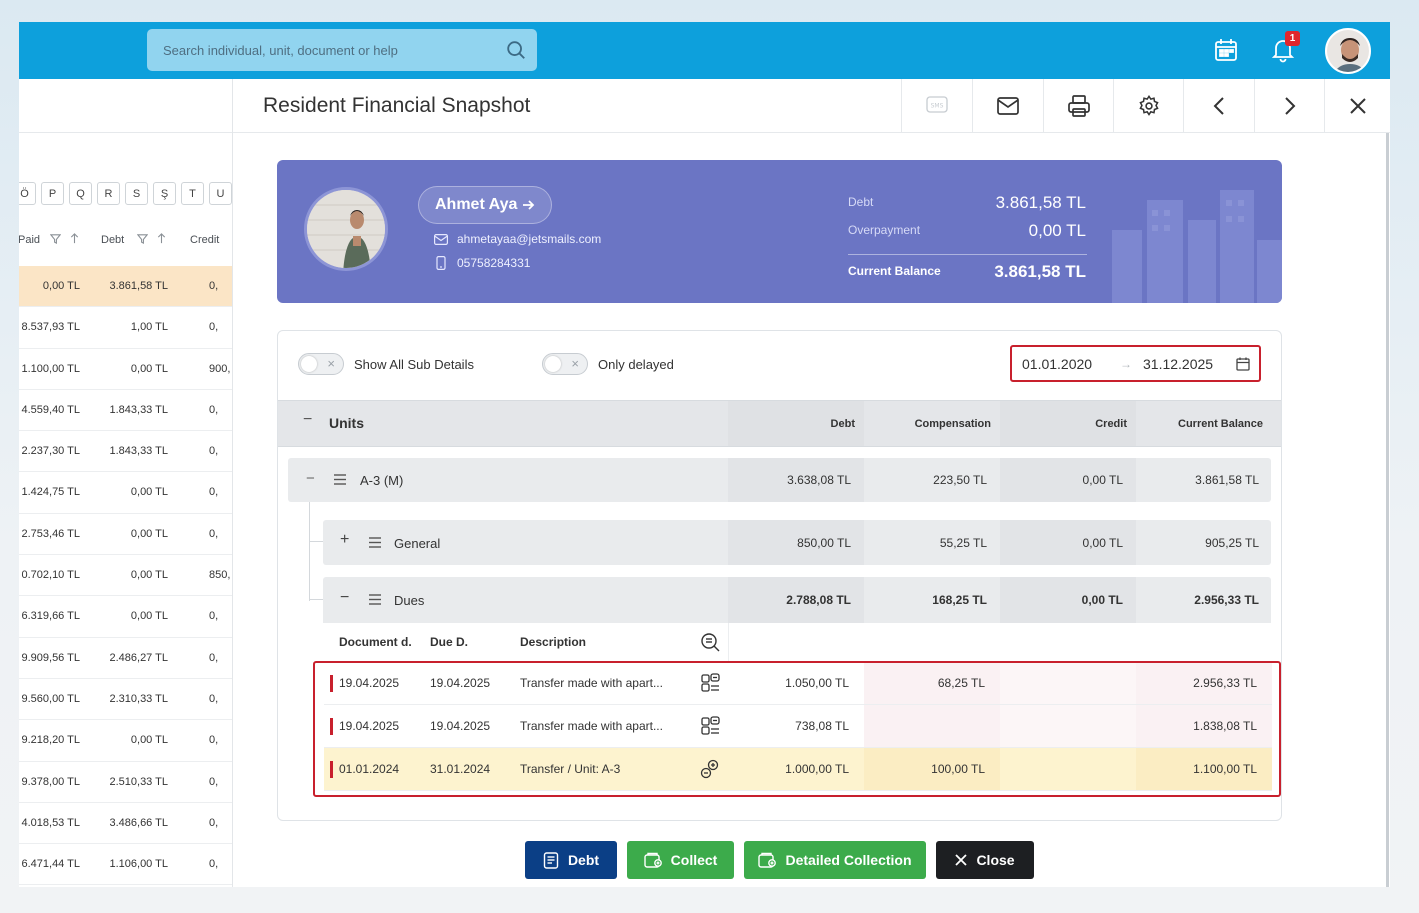  I want to click on list-cell-paid: 1.100,00 TL, so click(50, 368).